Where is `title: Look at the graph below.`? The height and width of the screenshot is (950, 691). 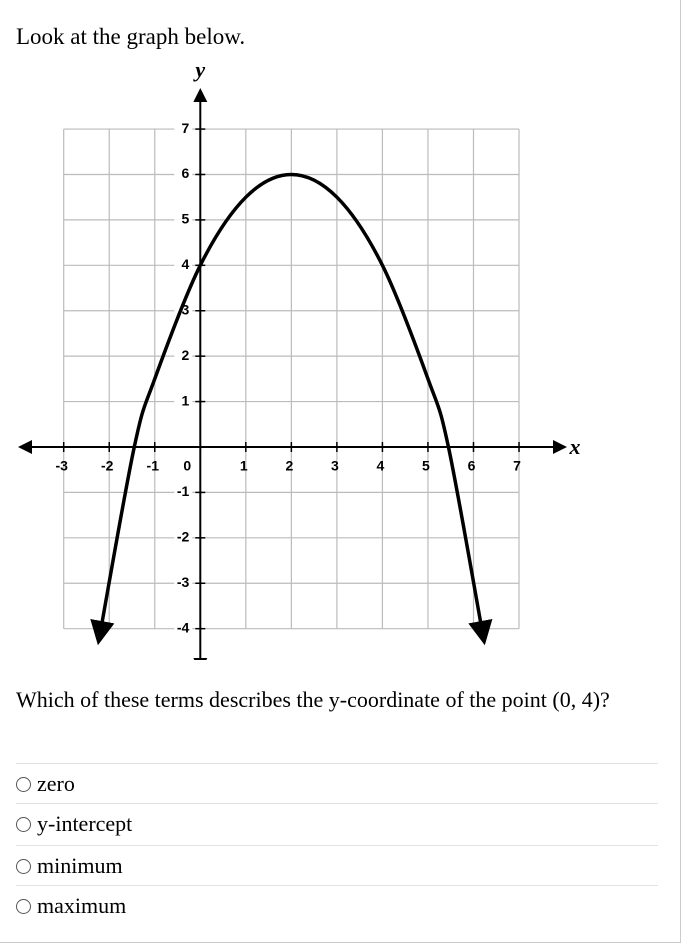 title: Look at the graph below. is located at coordinates (131, 36).